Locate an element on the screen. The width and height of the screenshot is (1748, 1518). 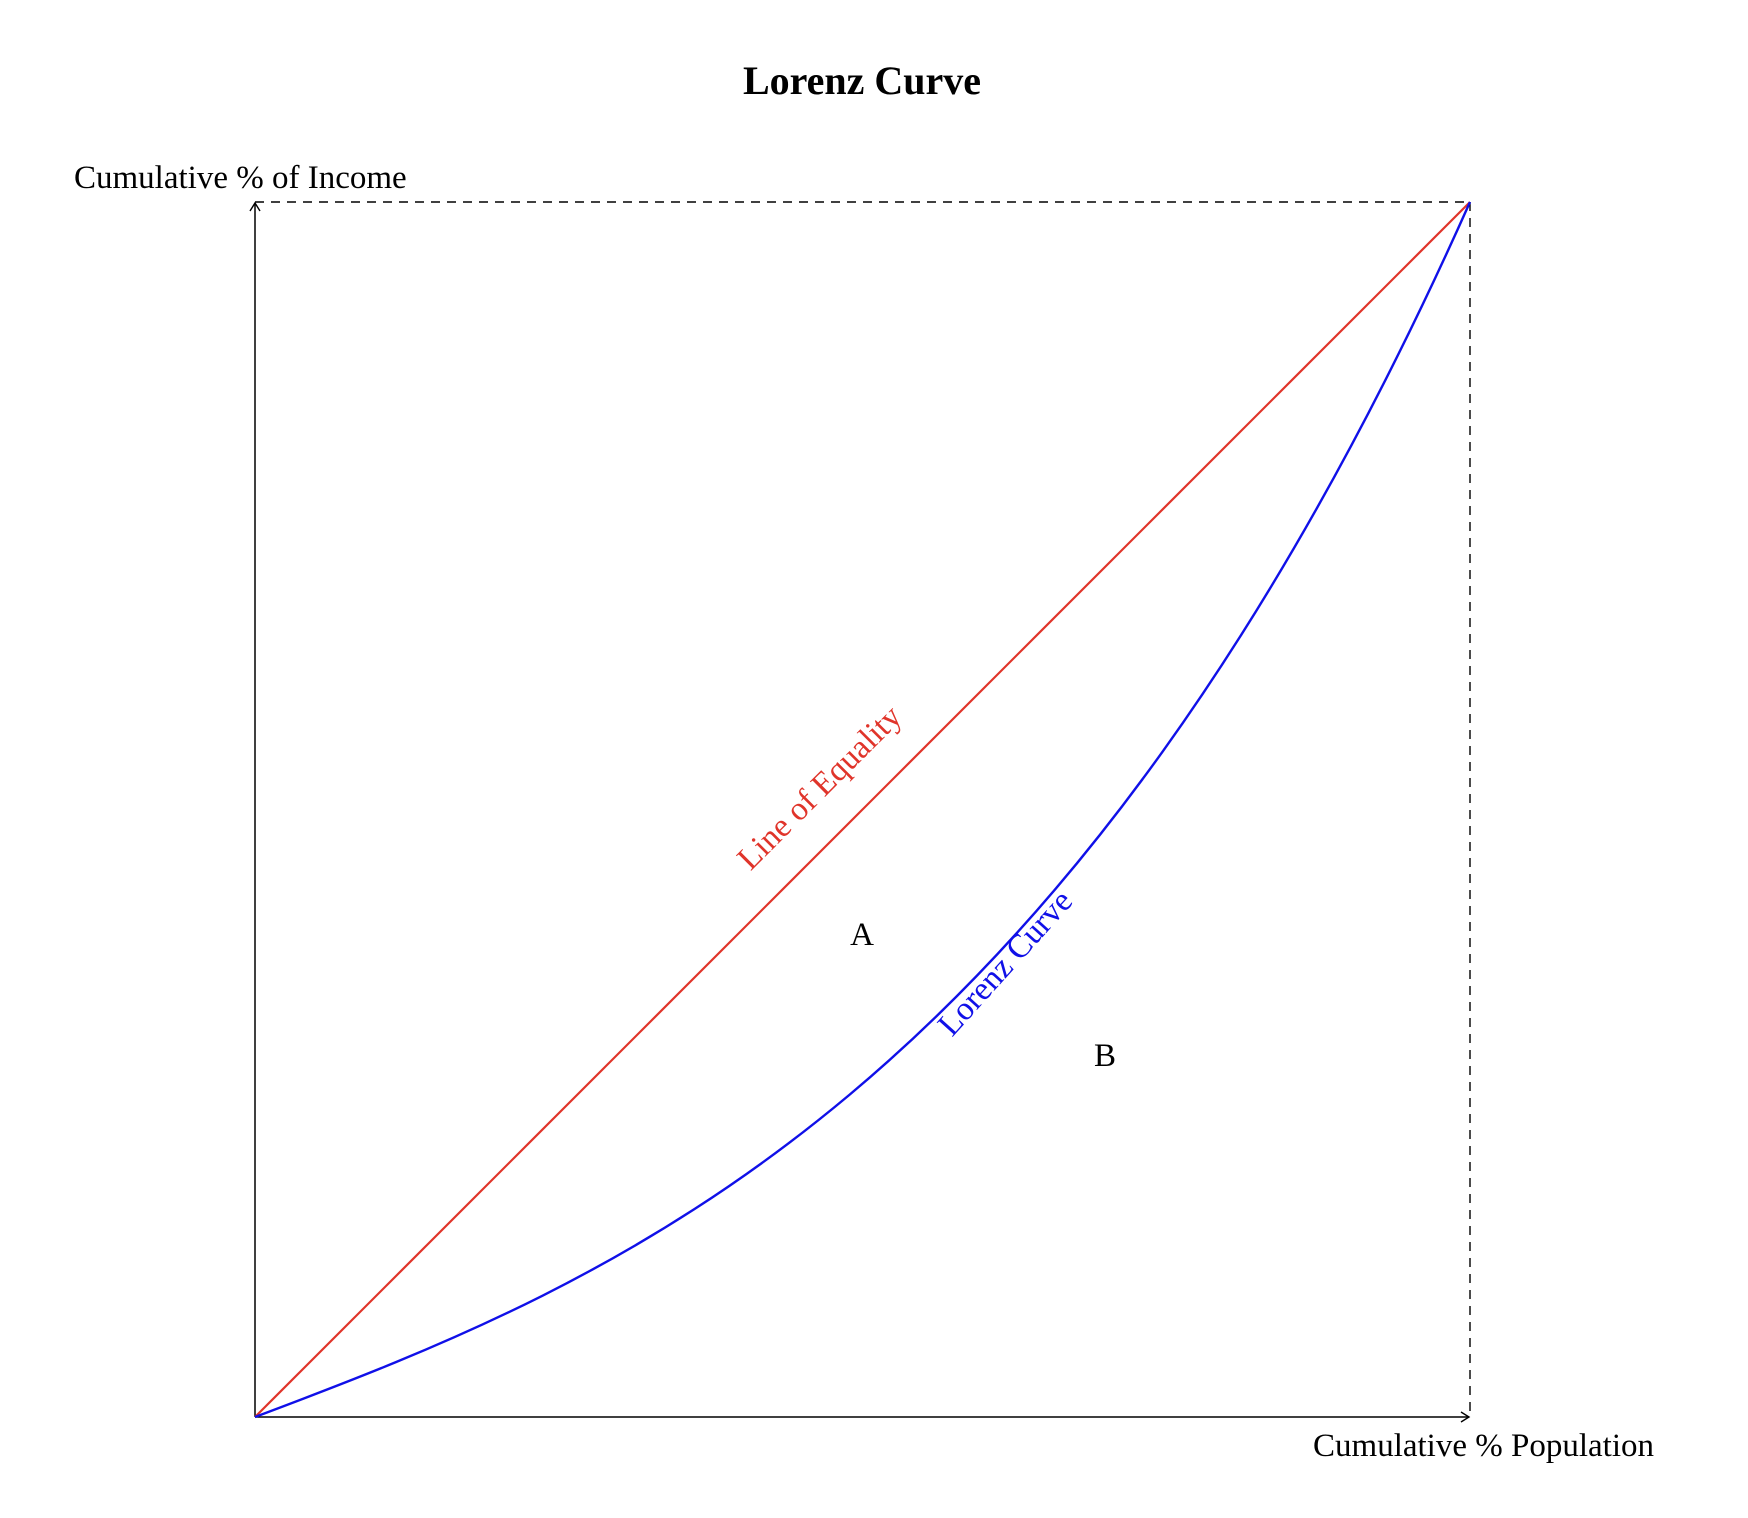
lorenz-curve-label: Lorenz Curve is located at coordinates (1005, 964).